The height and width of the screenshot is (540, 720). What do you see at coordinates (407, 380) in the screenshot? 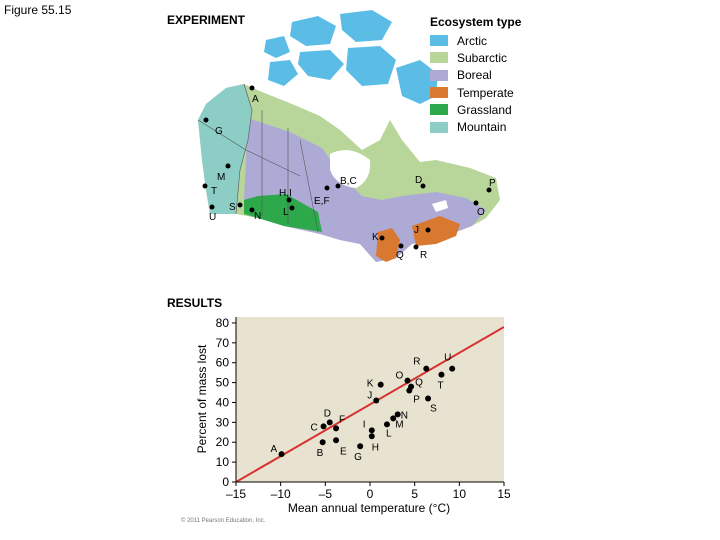
I see `data-point-o` at bounding box center [407, 380].